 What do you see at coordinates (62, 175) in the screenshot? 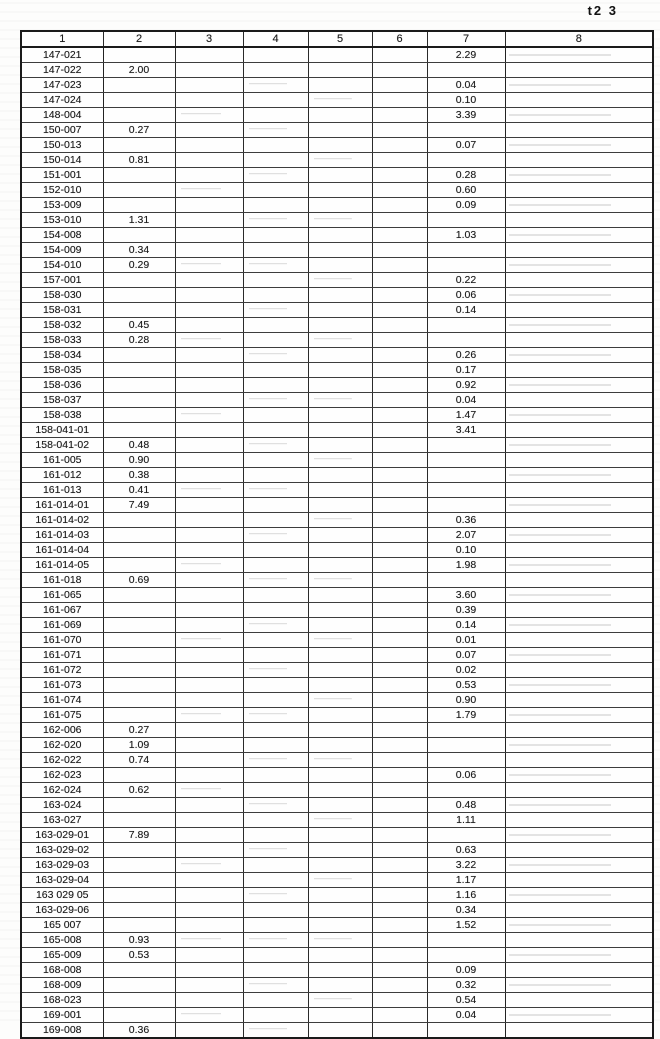
I see `row-id-cell: 151-001` at bounding box center [62, 175].